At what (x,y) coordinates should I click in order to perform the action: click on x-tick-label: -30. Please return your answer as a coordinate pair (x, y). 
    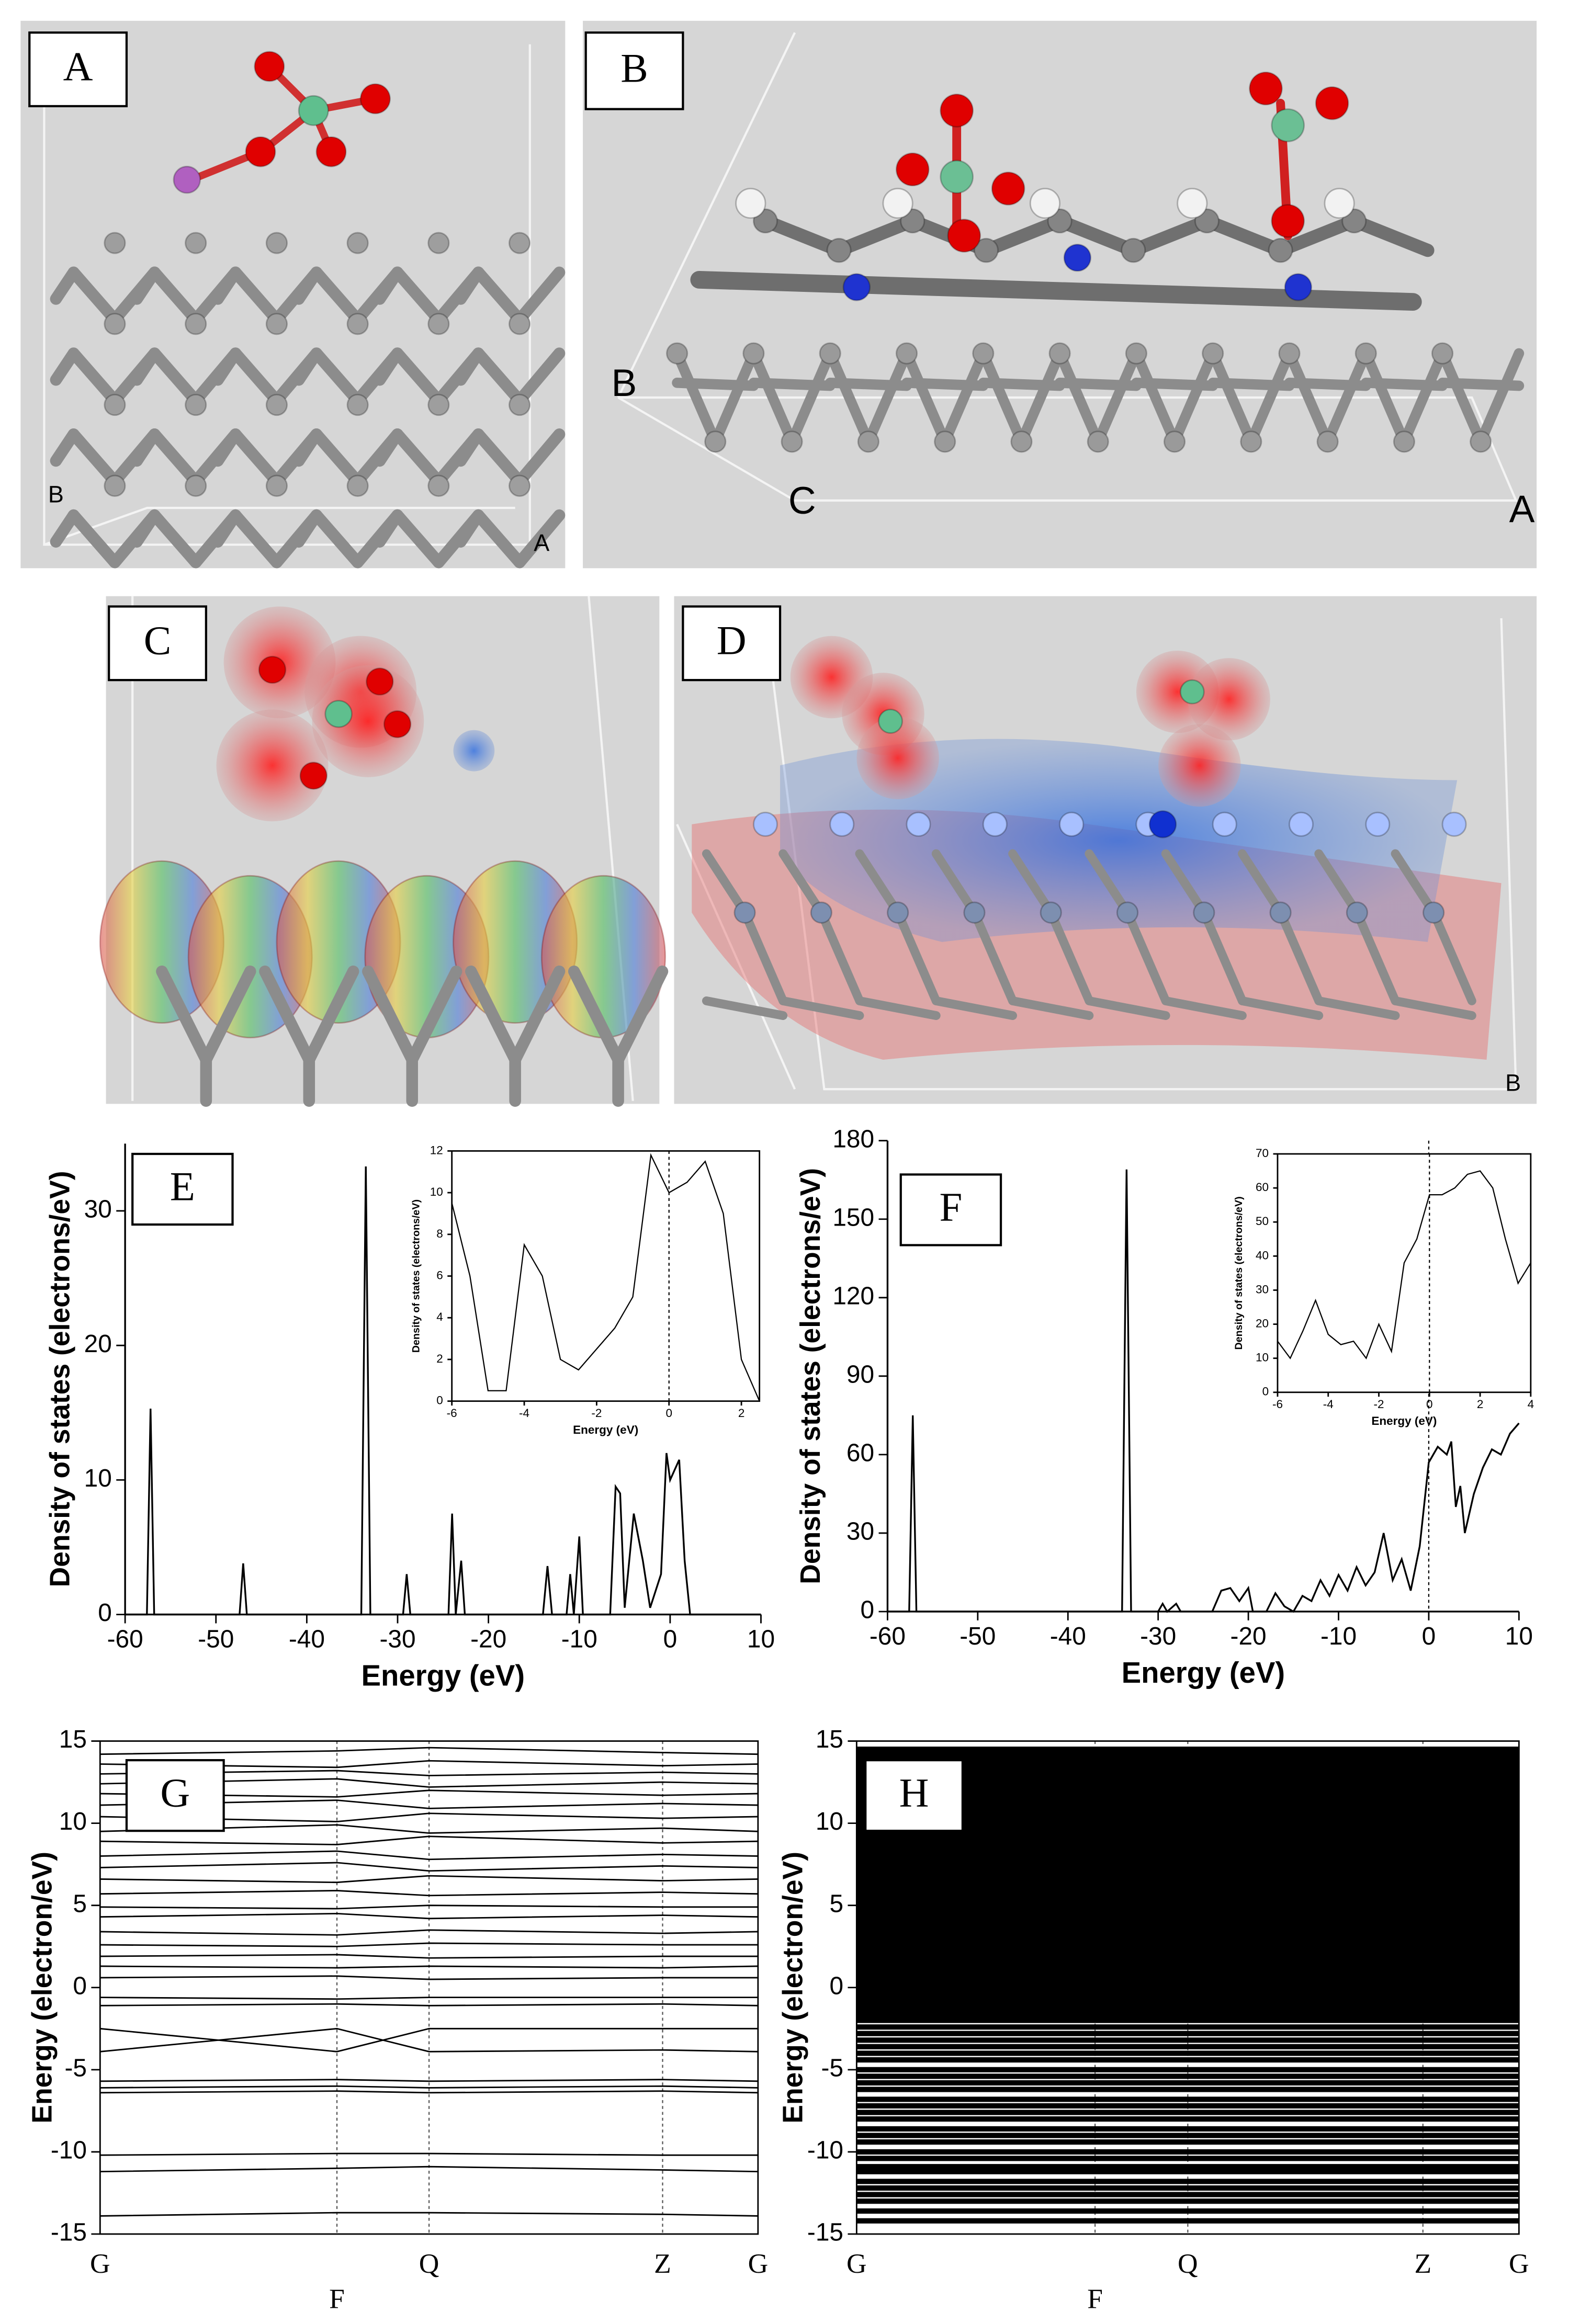
    Looking at the image, I should click on (1158, 1637).